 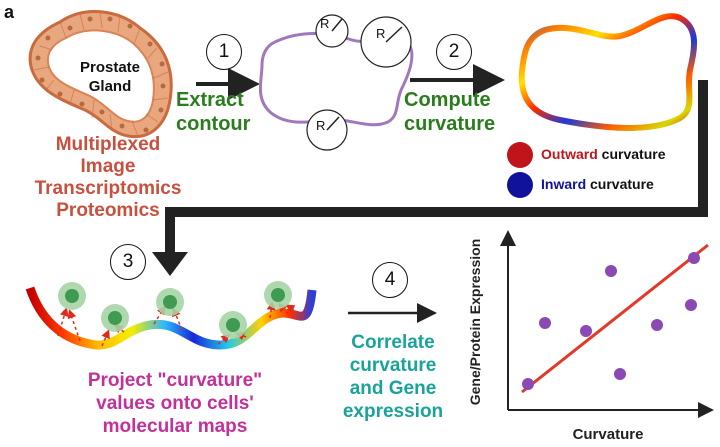 I want to click on curvature-band-with-cells, so click(x=171, y=315).